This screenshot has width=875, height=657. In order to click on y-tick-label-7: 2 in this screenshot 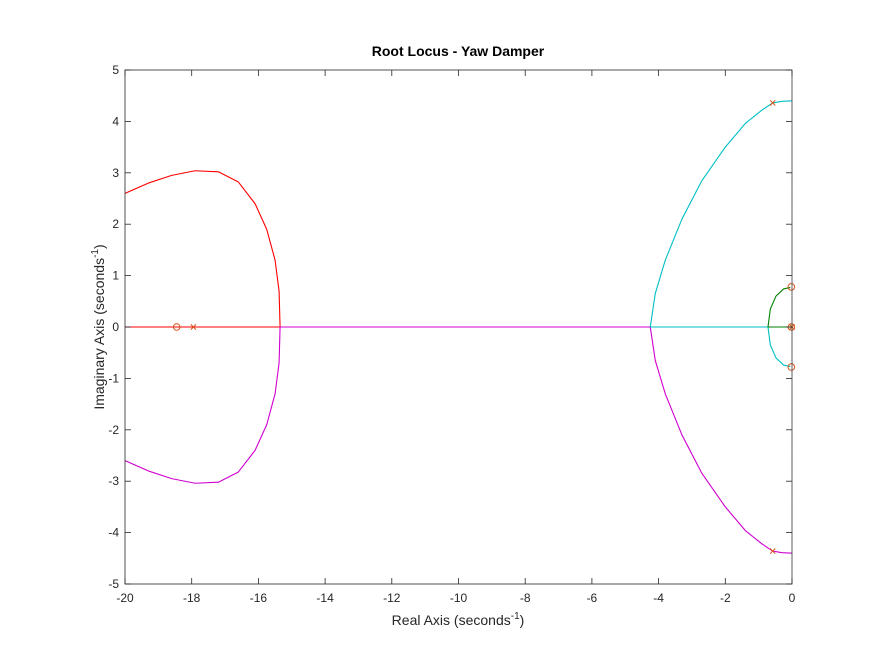, I will do `click(115, 224)`.